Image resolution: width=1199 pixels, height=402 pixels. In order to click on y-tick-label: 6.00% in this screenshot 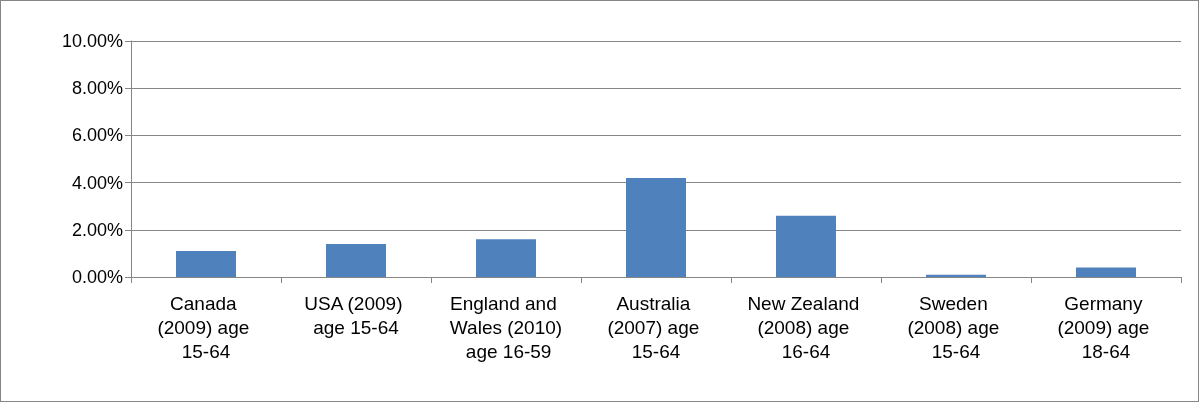, I will do `click(97, 135)`.